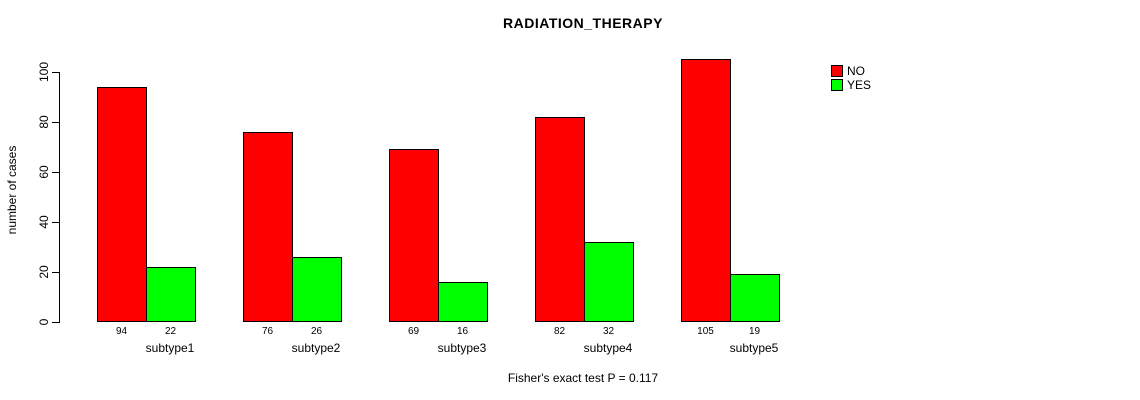 The image size is (1140, 400). What do you see at coordinates (463, 302) in the screenshot?
I see `bar-yes-subtype3` at bounding box center [463, 302].